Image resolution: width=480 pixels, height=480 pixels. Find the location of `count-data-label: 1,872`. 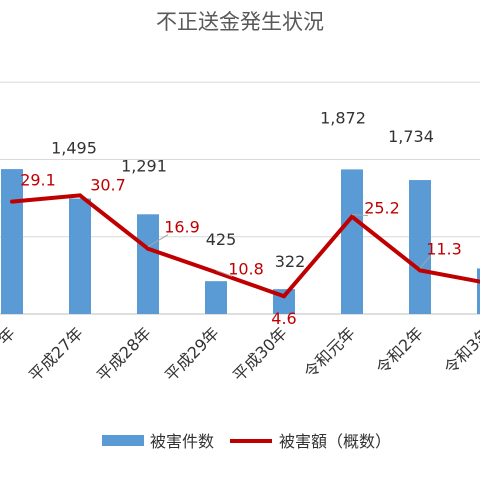

count-data-label: 1,872 is located at coordinates (343, 117).